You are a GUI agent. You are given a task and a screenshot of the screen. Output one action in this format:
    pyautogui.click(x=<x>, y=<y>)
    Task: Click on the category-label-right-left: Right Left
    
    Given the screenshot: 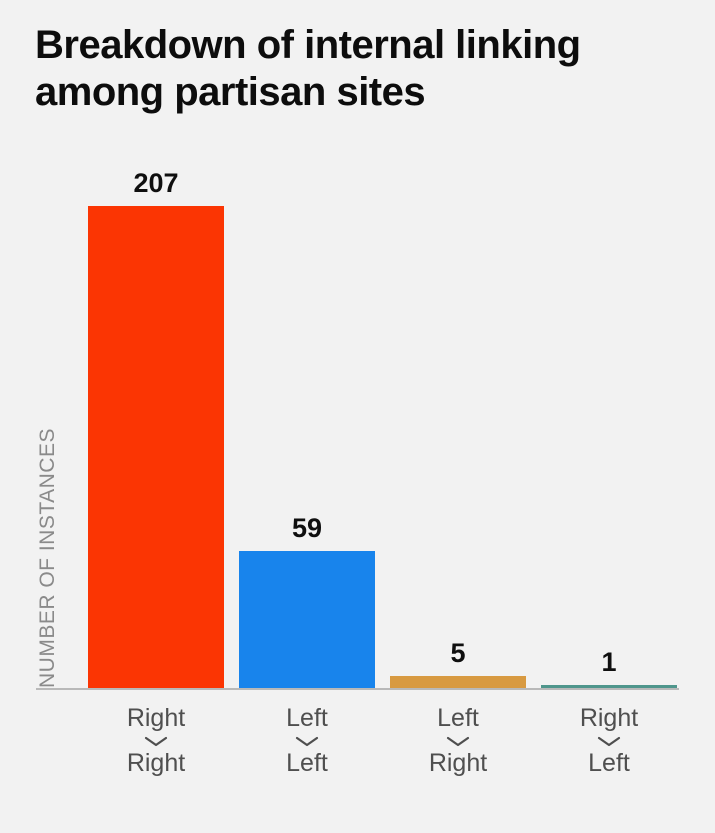 What is the action you would take?
    pyautogui.click(x=609, y=741)
    